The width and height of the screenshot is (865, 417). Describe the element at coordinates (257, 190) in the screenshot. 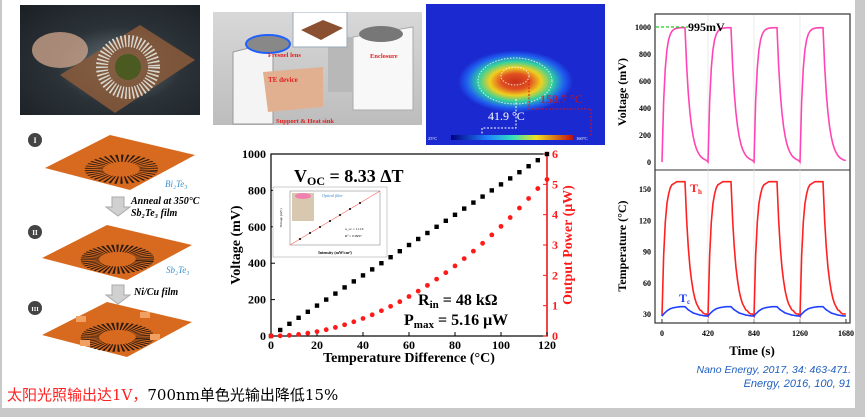

I see `y-tick-label: 800` at that location.